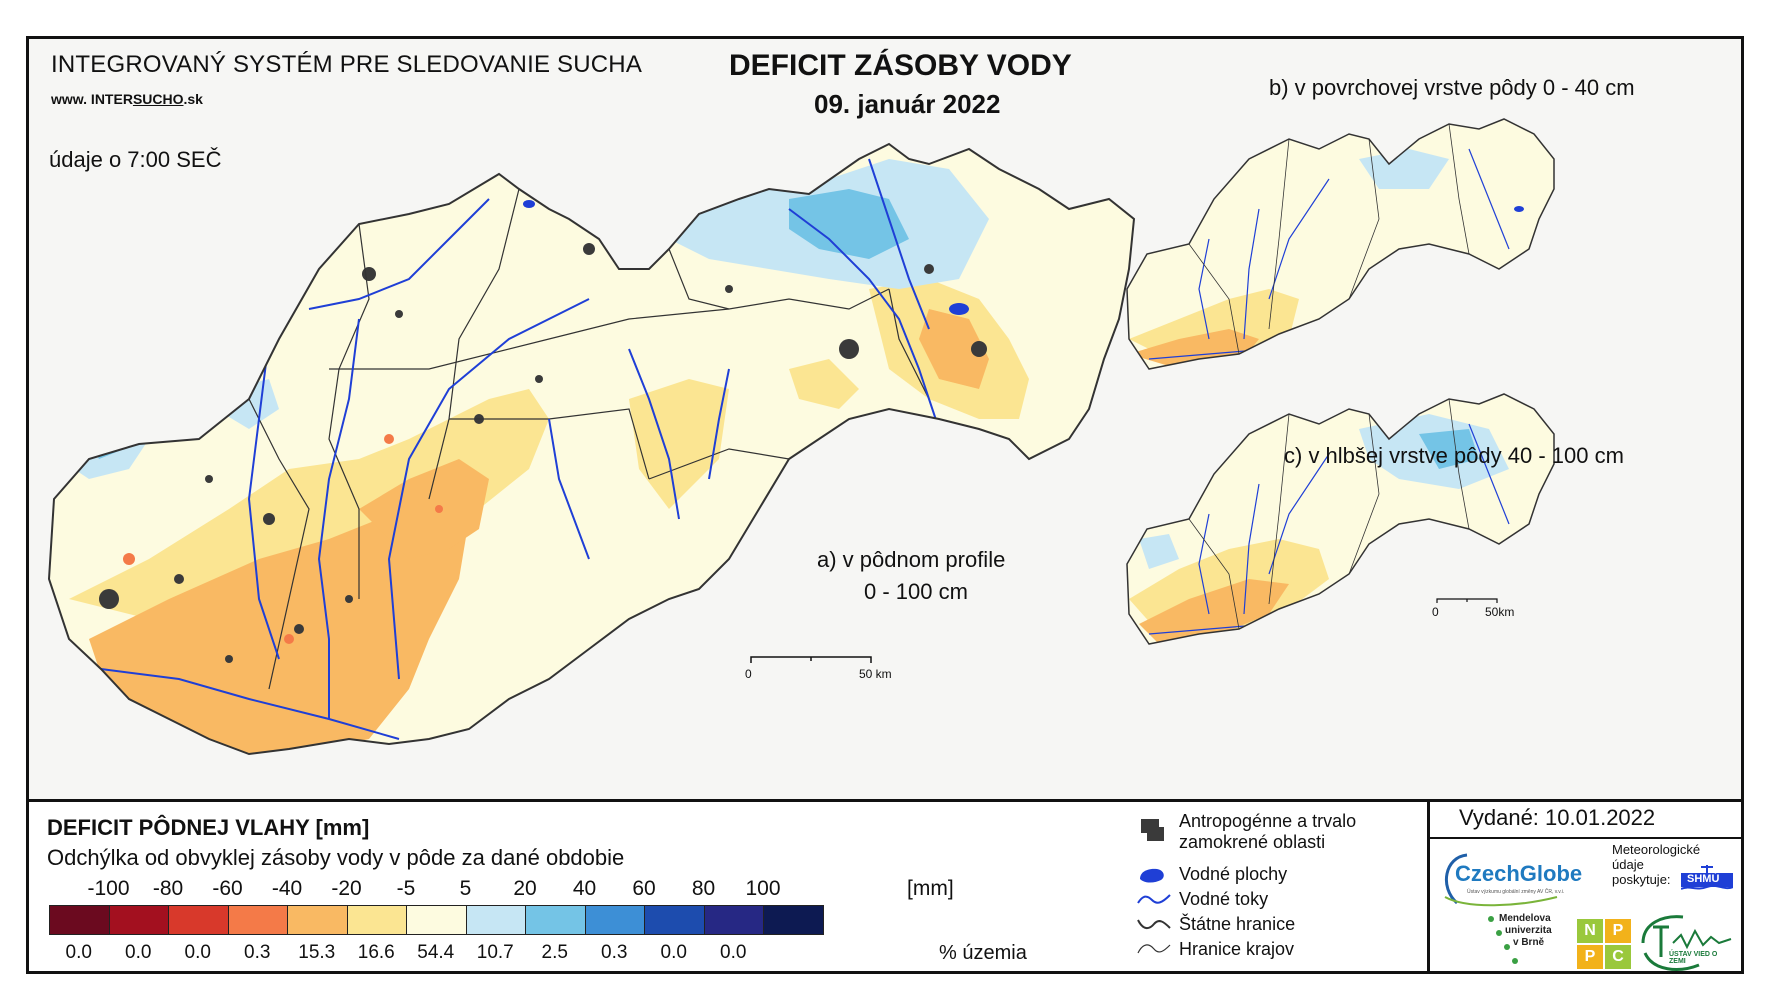 This screenshot has width=1772, height=1003. Describe the element at coordinates (208, 827) in the screenshot. I see `legend-title: DEFICIT PÔDNEJ VLAHY [mm]` at that location.